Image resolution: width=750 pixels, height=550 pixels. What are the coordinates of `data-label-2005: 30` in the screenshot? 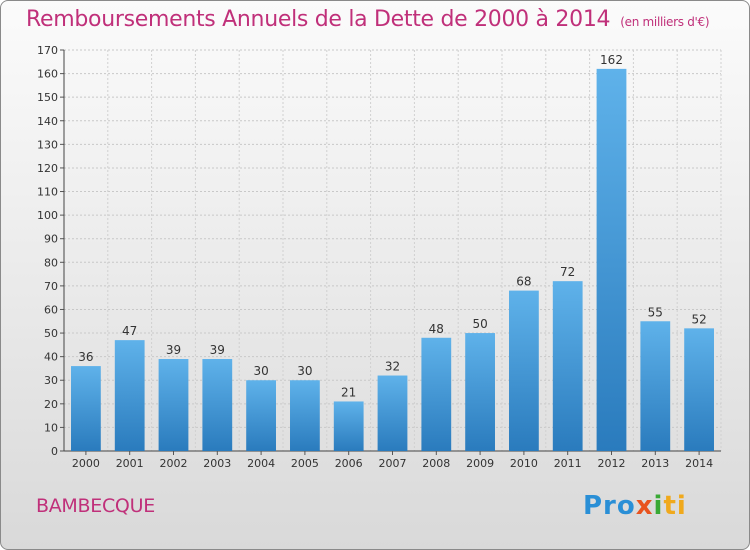 It's located at (304, 371).